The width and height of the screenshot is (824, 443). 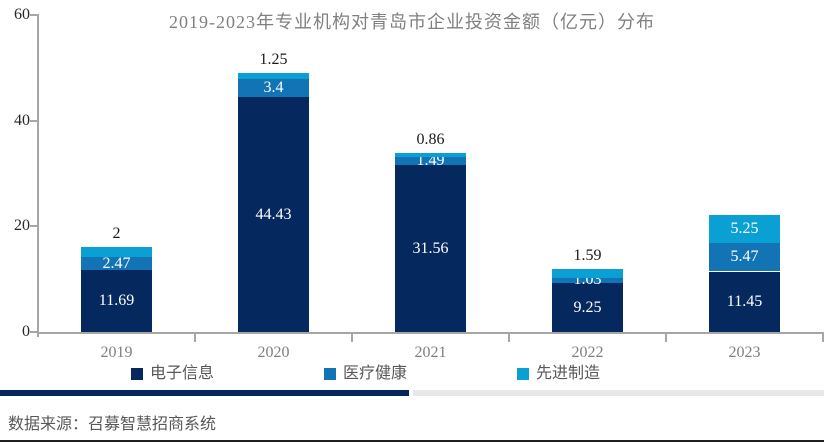 I want to click on bar-value-label-inside: 31.56, so click(x=430, y=248).